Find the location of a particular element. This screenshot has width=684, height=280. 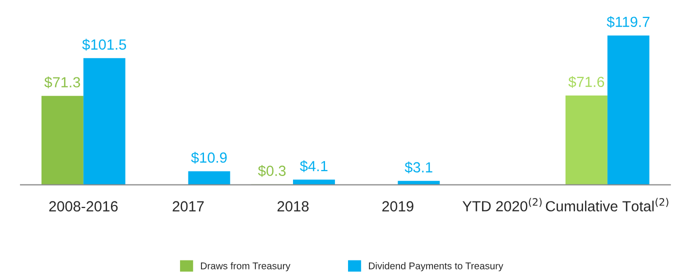

data-label: $10.9 is located at coordinates (209, 158).